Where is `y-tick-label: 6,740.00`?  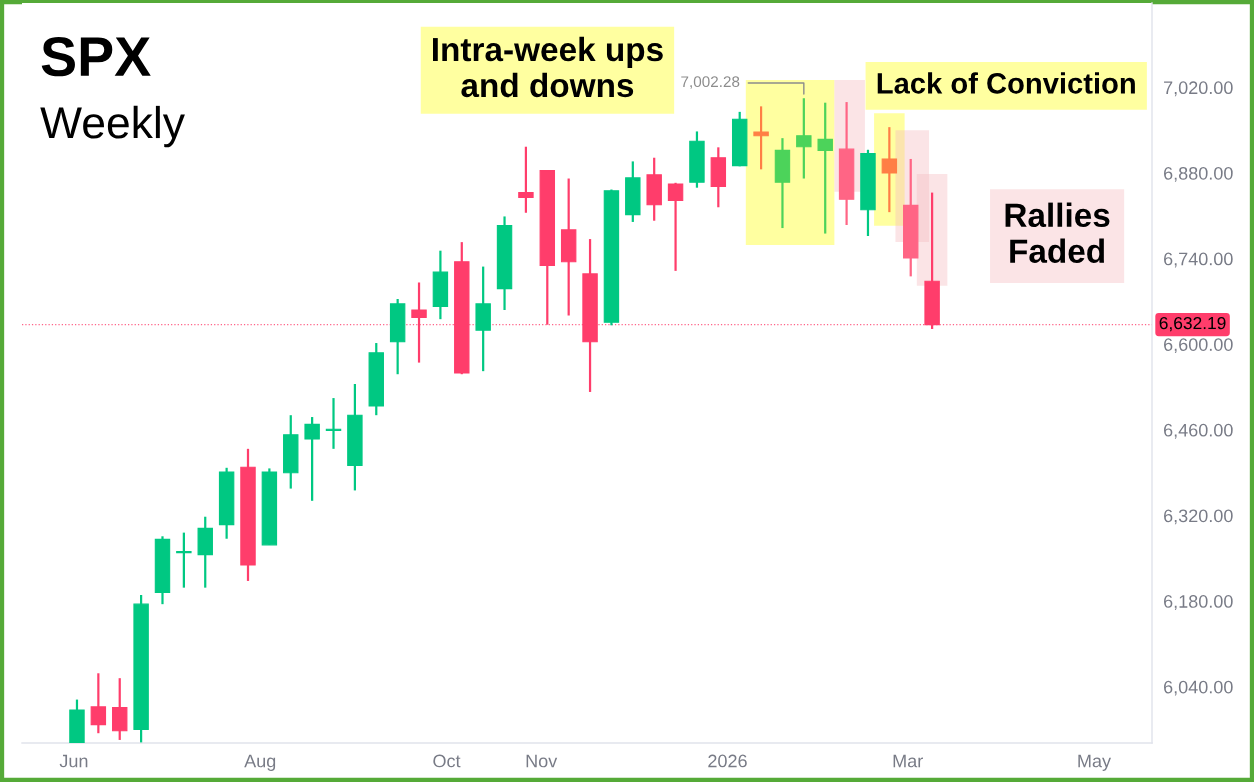
y-tick-label: 6,740.00 is located at coordinates (1198, 260).